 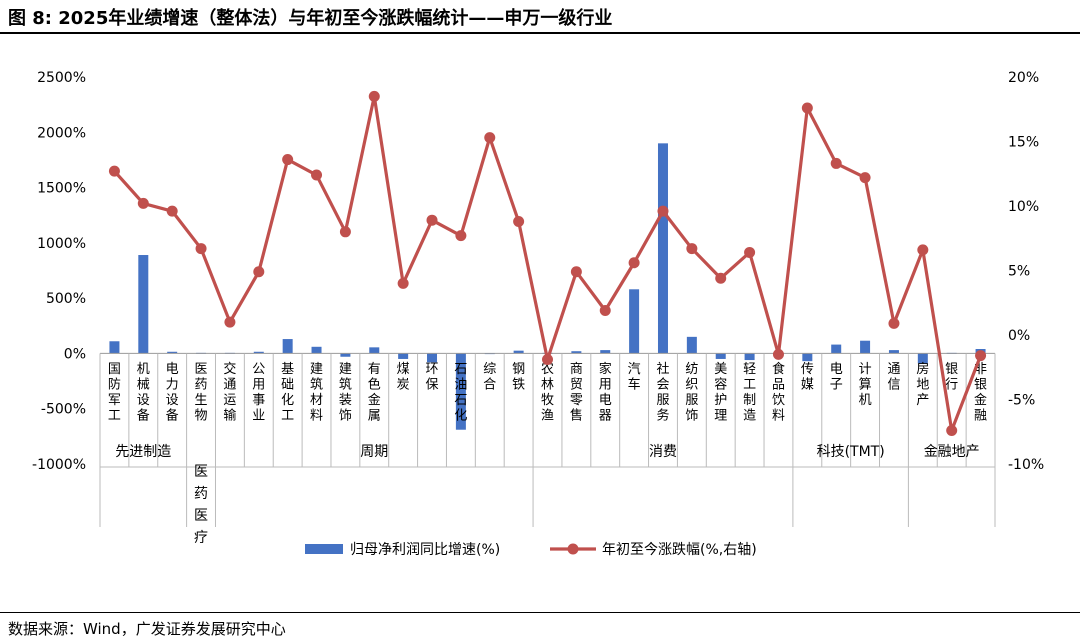 What do you see at coordinates (172, 393) in the screenshot?
I see `category-label: 电力设备` at bounding box center [172, 393].